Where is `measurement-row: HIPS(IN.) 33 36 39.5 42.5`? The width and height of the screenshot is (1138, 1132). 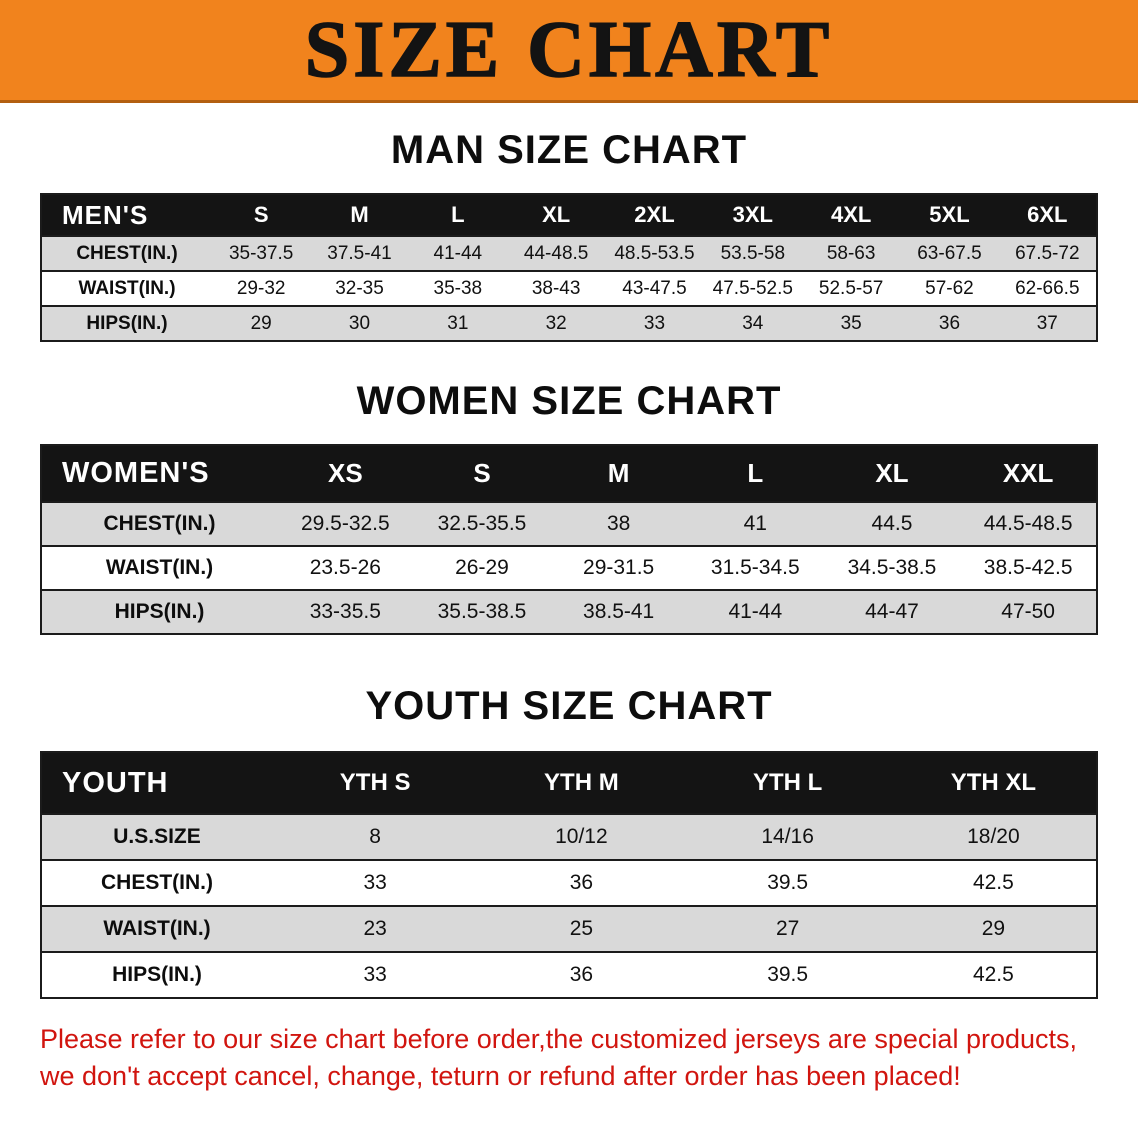 measurement-row: HIPS(IN.) 33 36 39.5 42.5 is located at coordinates (569, 975).